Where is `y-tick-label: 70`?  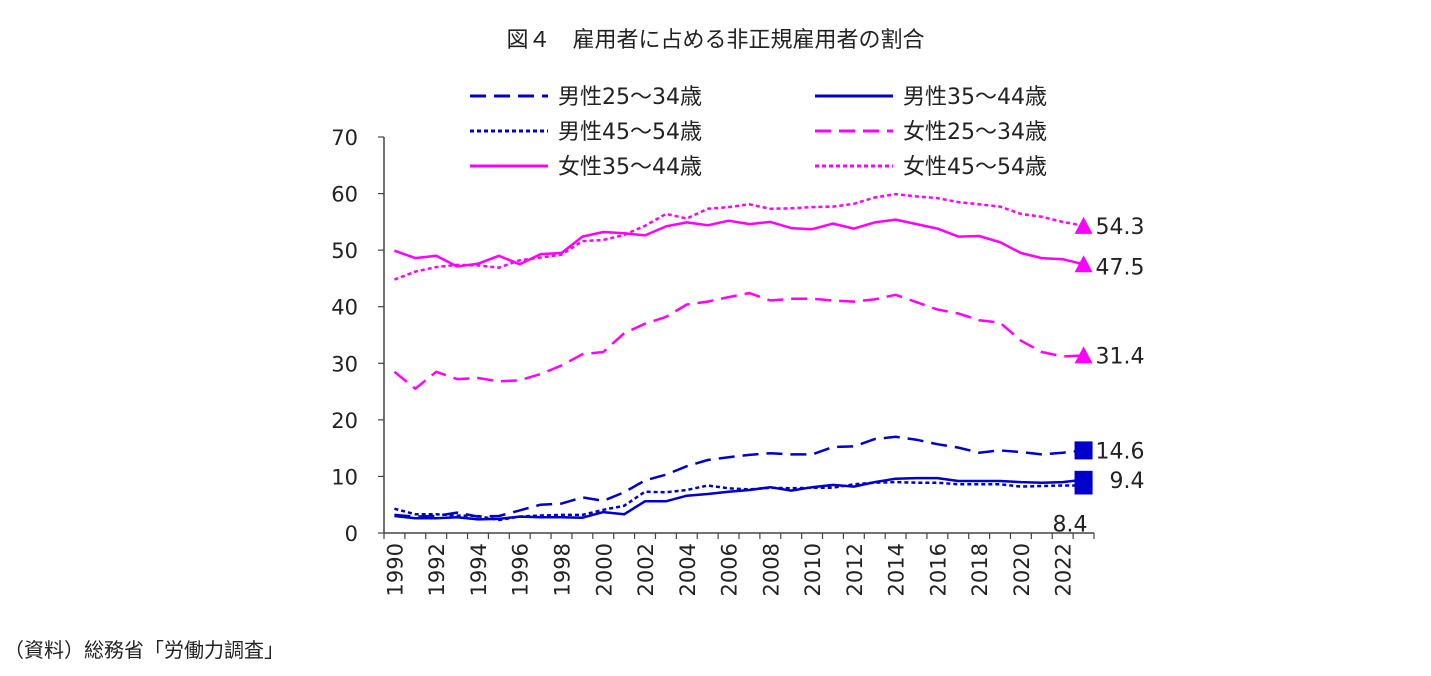 y-tick-label: 70 is located at coordinates (344, 138).